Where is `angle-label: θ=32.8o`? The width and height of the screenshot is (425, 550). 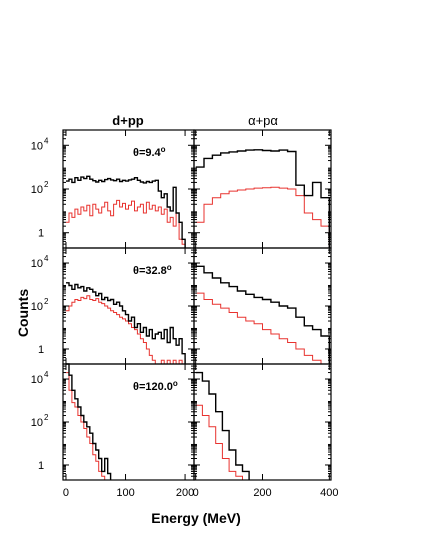 angle-label: θ=32.8o is located at coordinates (152, 270).